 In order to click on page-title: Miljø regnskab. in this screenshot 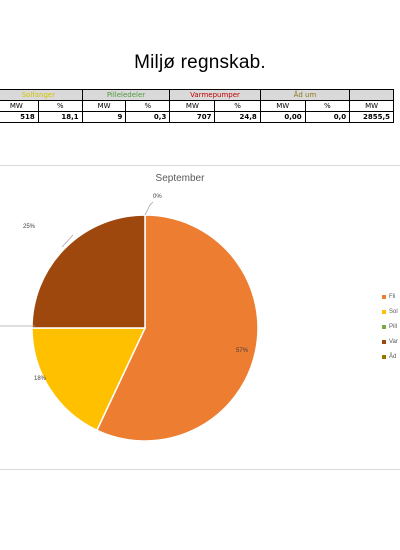, I will do `click(200, 62)`.